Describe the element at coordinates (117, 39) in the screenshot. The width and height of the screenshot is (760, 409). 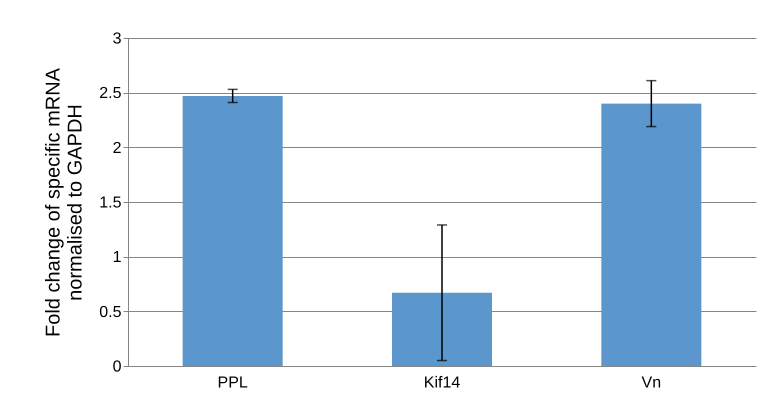
I see `y-tick-label: 3` at that location.